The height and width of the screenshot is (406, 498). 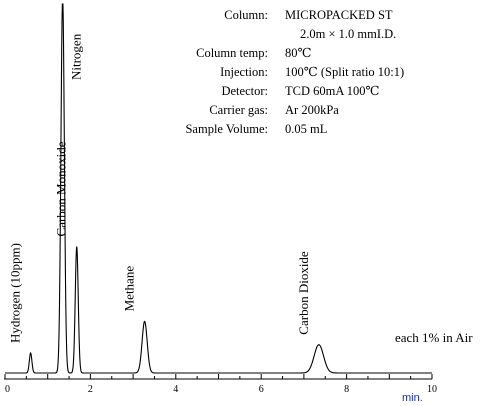 What do you see at coordinates (346, 389) in the screenshot?
I see `x-tick-label: 8` at bounding box center [346, 389].